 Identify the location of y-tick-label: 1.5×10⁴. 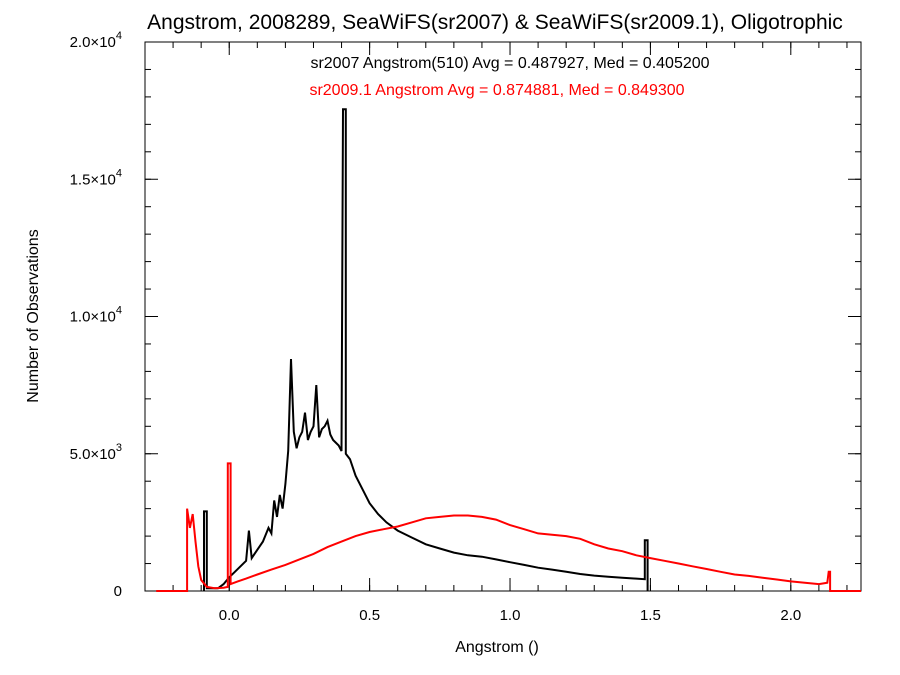
(96, 177).